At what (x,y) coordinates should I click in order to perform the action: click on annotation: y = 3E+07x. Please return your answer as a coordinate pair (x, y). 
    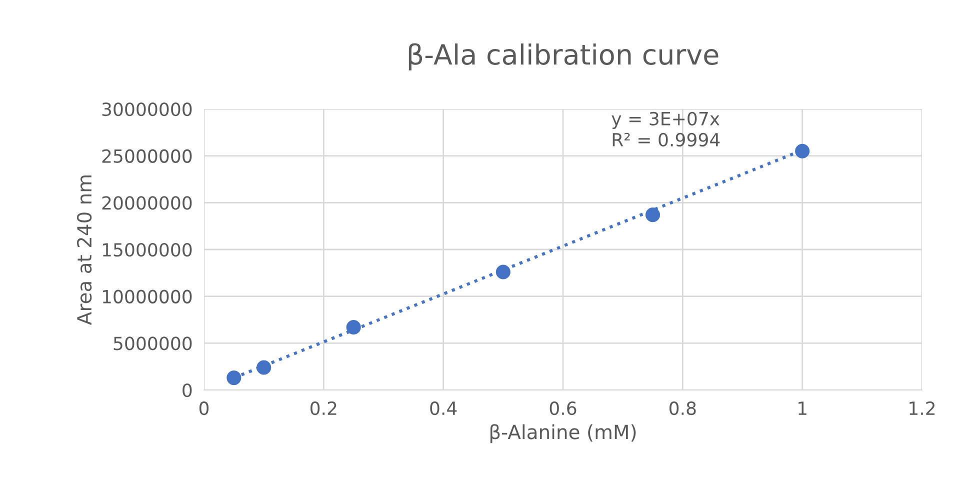
    Looking at the image, I should click on (666, 120).